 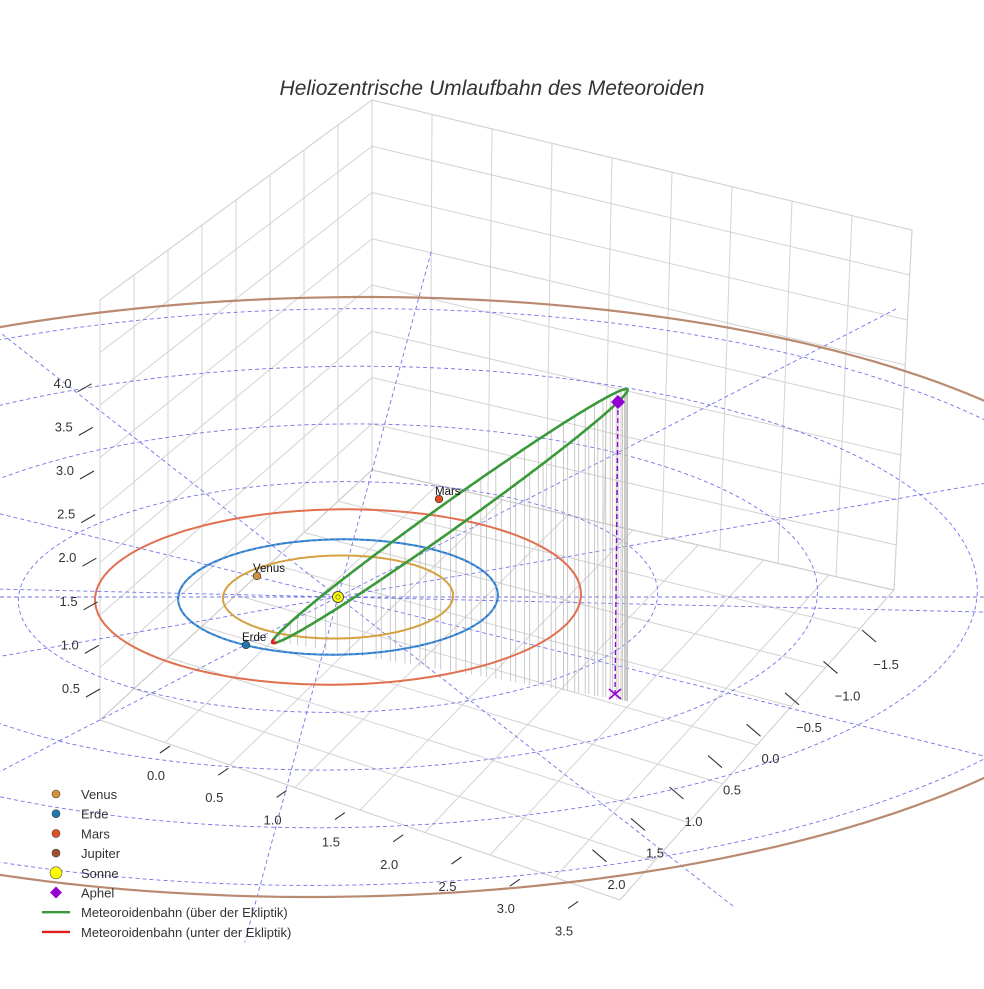 I want to click on sun-marker-core, so click(x=338, y=597).